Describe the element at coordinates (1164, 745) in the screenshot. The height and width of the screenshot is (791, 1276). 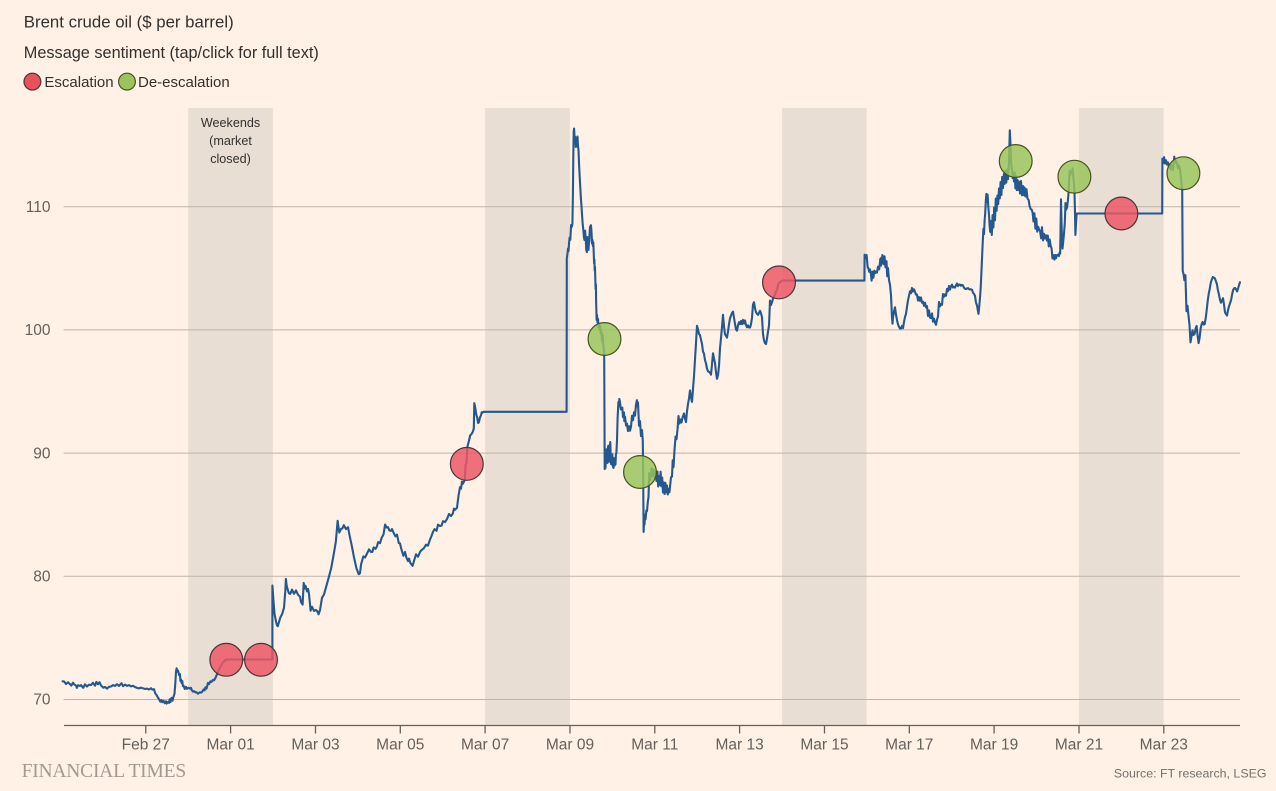
I see `svg-text: Mar 23` at that location.